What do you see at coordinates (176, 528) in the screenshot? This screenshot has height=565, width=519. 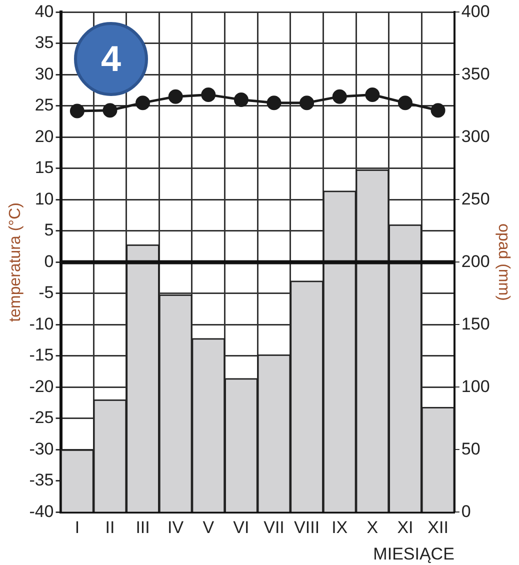 I see `x-tick-label: IV` at bounding box center [176, 528].